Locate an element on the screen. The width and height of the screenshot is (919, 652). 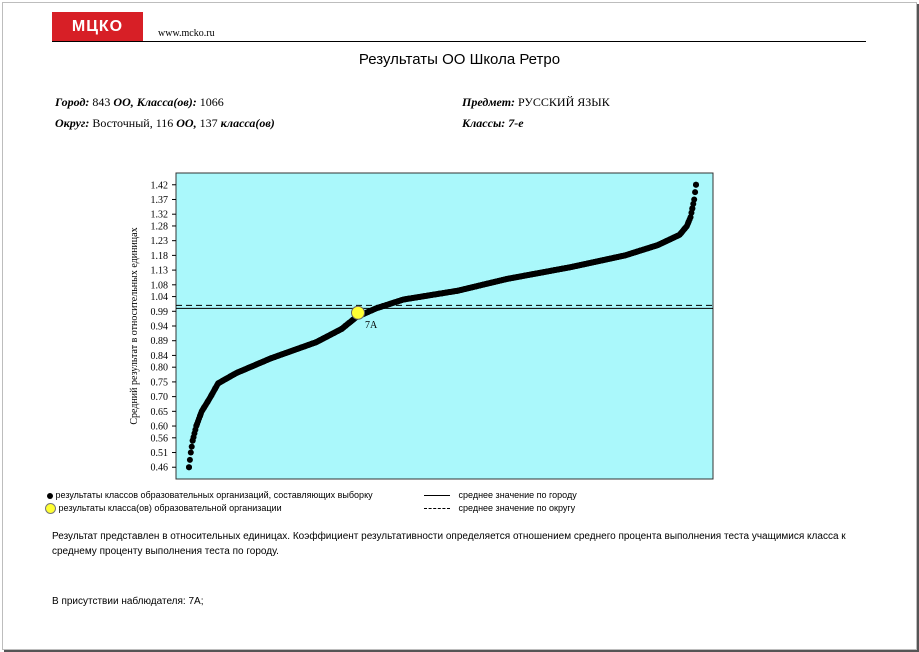
classes-info: Классы: 7-е is located at coordinates (493, 123).